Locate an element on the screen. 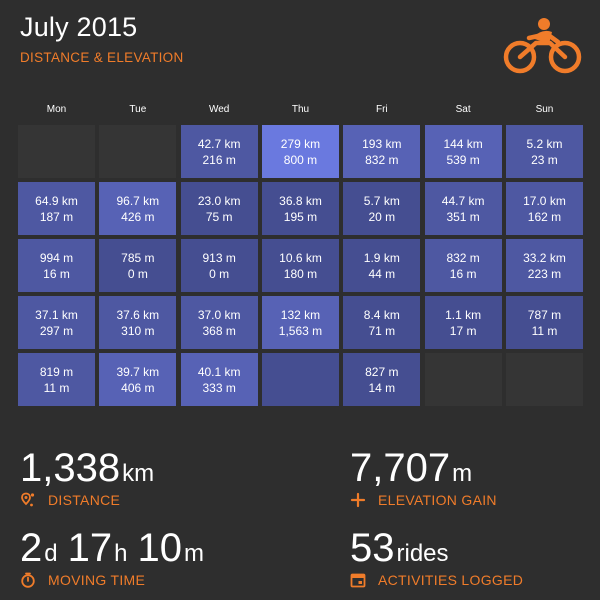  day-distance: 193 km is located at coordinates (382, 143).